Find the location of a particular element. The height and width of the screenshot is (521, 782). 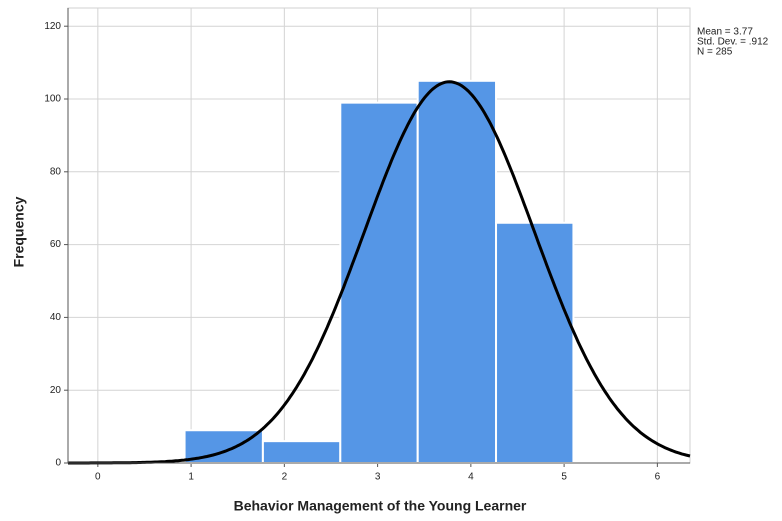

y-tick-label: 100 is located at coordinates (52, 99).